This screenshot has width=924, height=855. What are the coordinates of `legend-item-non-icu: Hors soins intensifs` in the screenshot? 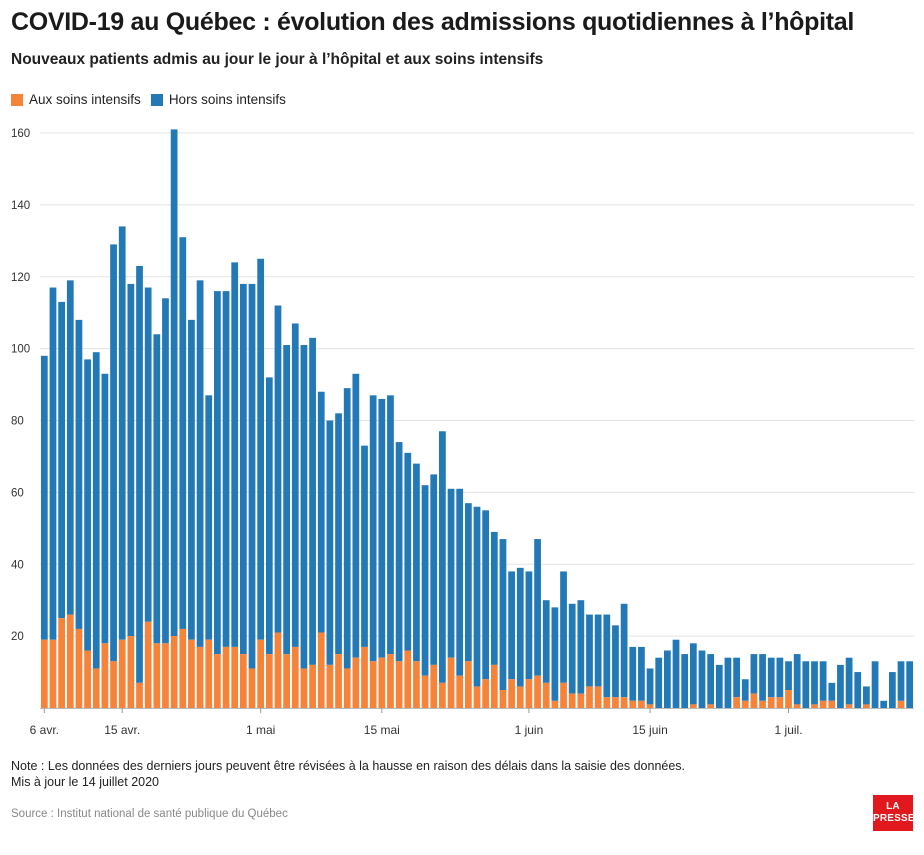 It's located at (218, 99).